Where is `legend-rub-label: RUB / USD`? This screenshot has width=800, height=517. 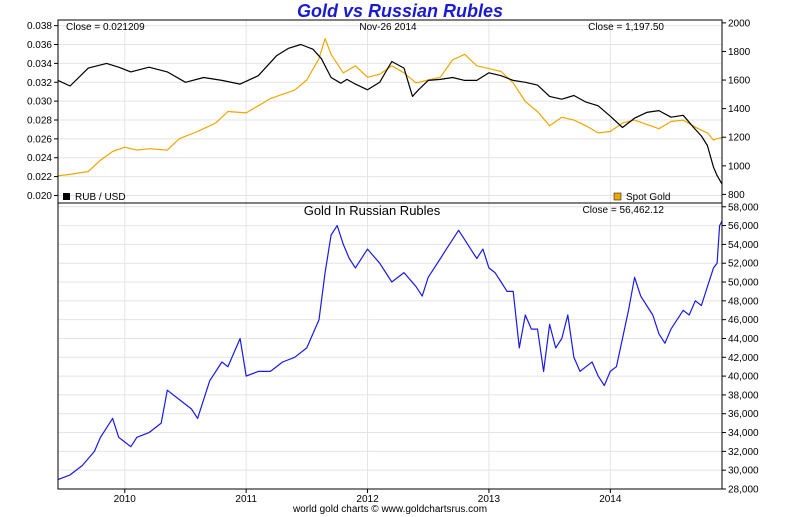 legend-rub-label: RUB / USD is located at coordinates (100, 197).